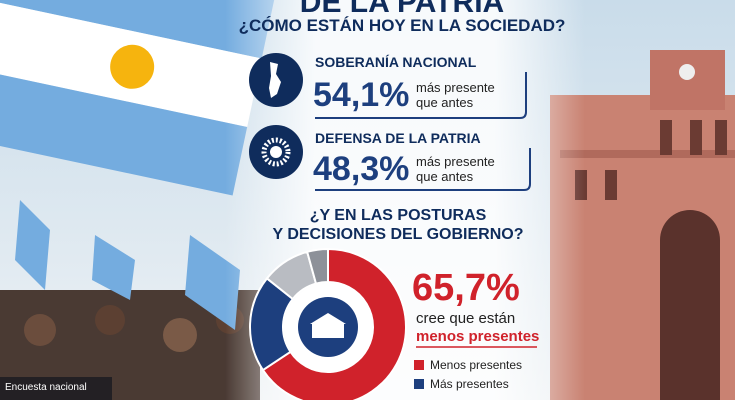 The width and height of the screenshot is (735, 405). I want to click on source: Encuesta nacional, so click(46, 387).